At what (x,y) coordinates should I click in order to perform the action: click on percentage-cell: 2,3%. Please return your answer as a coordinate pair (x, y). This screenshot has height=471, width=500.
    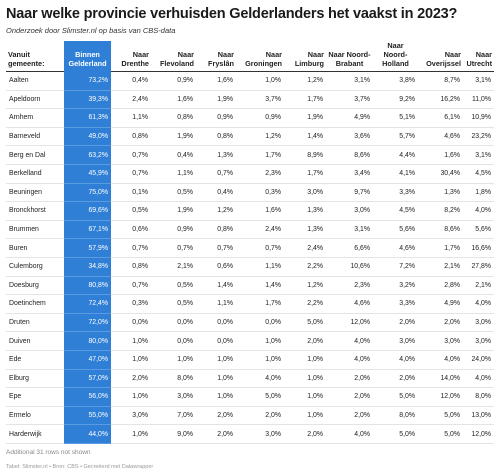
    Looking at the image, I should click on (349, 286).